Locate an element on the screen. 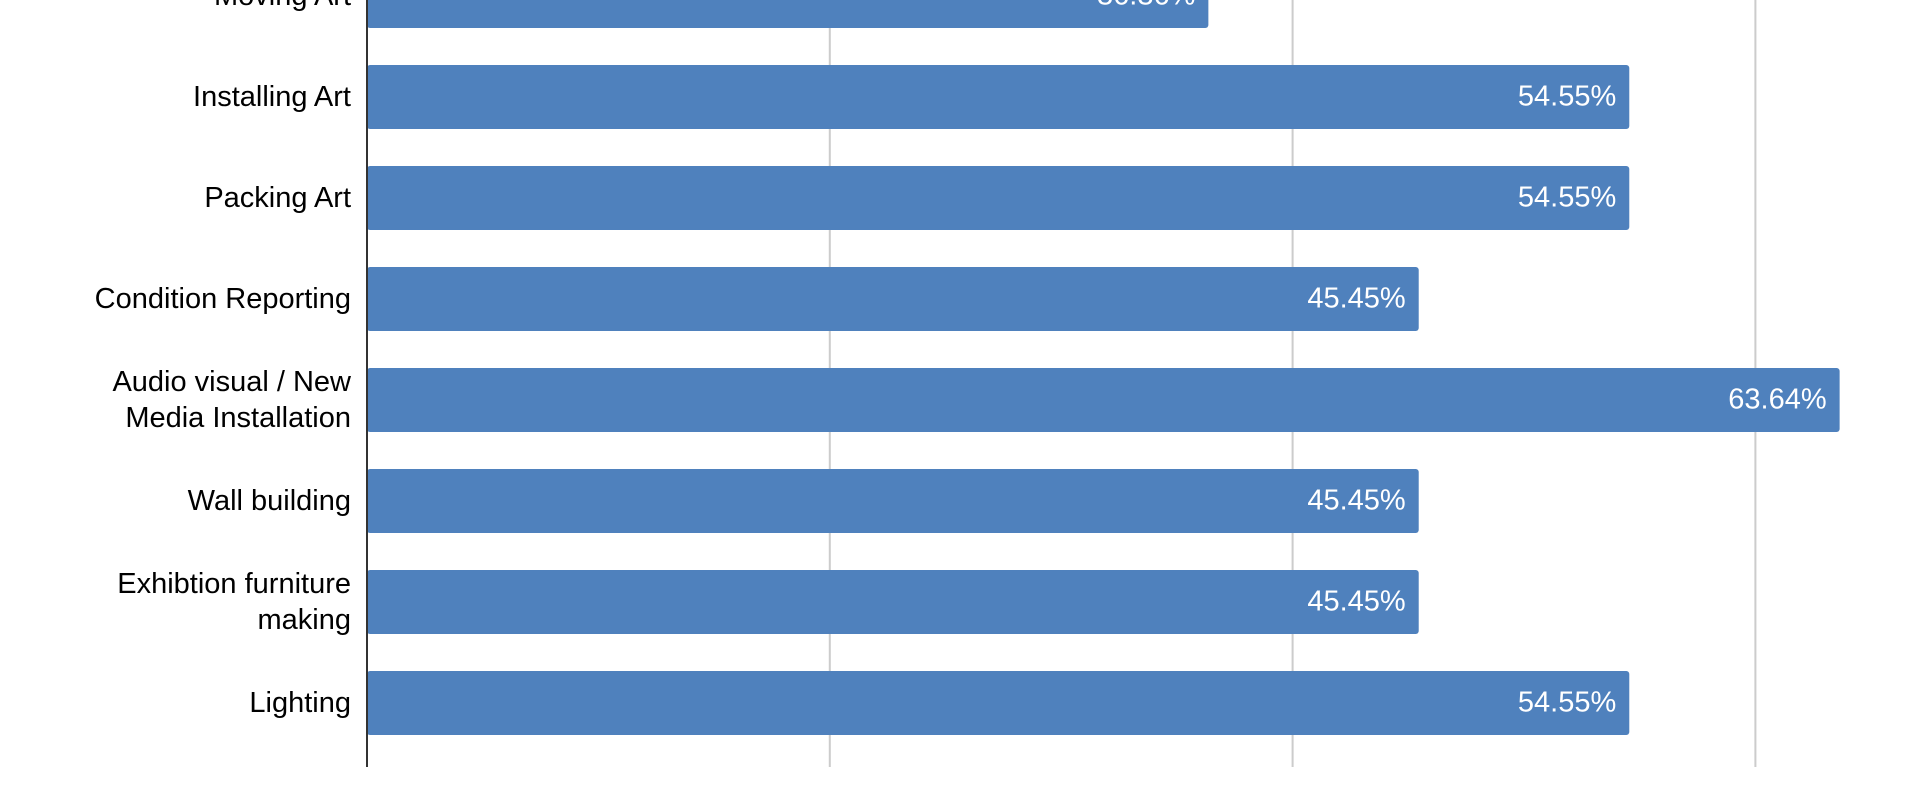 This screenshot has width=1920, height=800. y-tick-label: Audio visual / New Media Installation is located at coordinates (231, 400).